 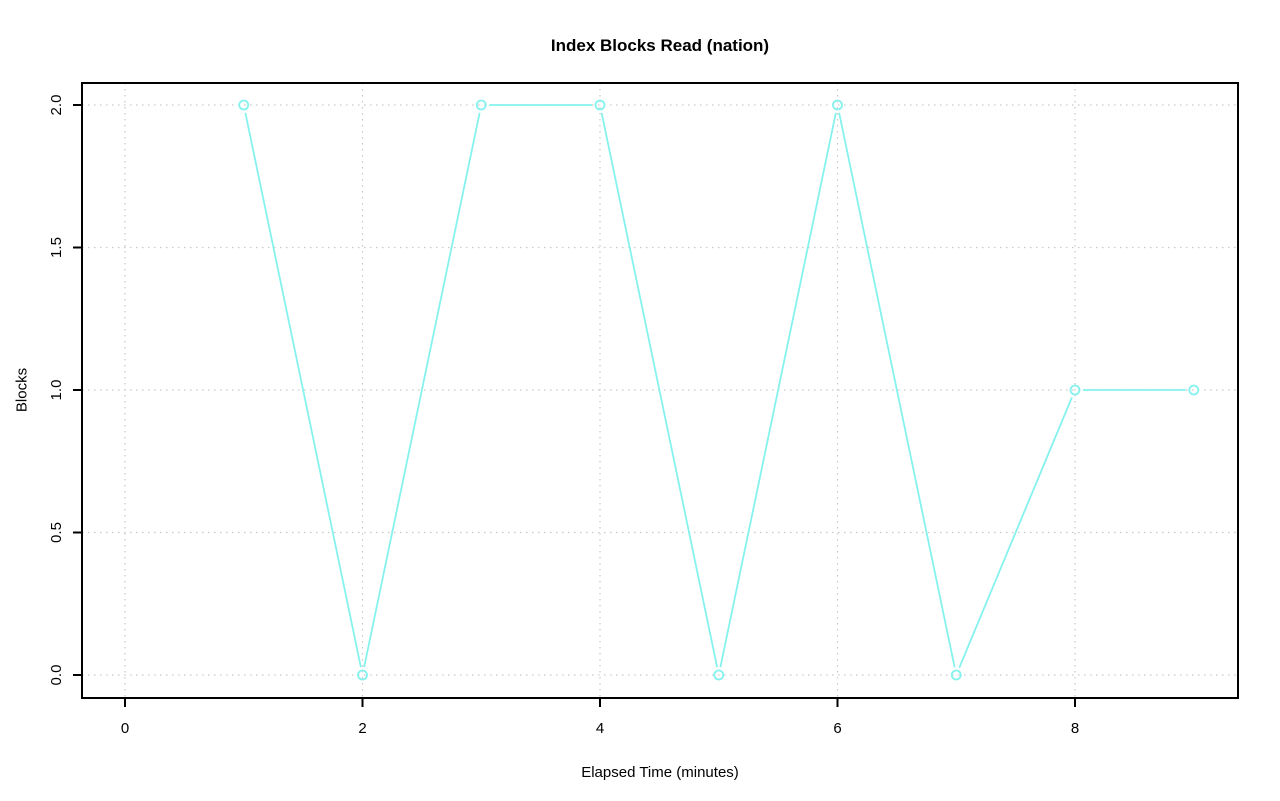 I want to click on y-tick-label: 0.5, so click(x=56, y=532).